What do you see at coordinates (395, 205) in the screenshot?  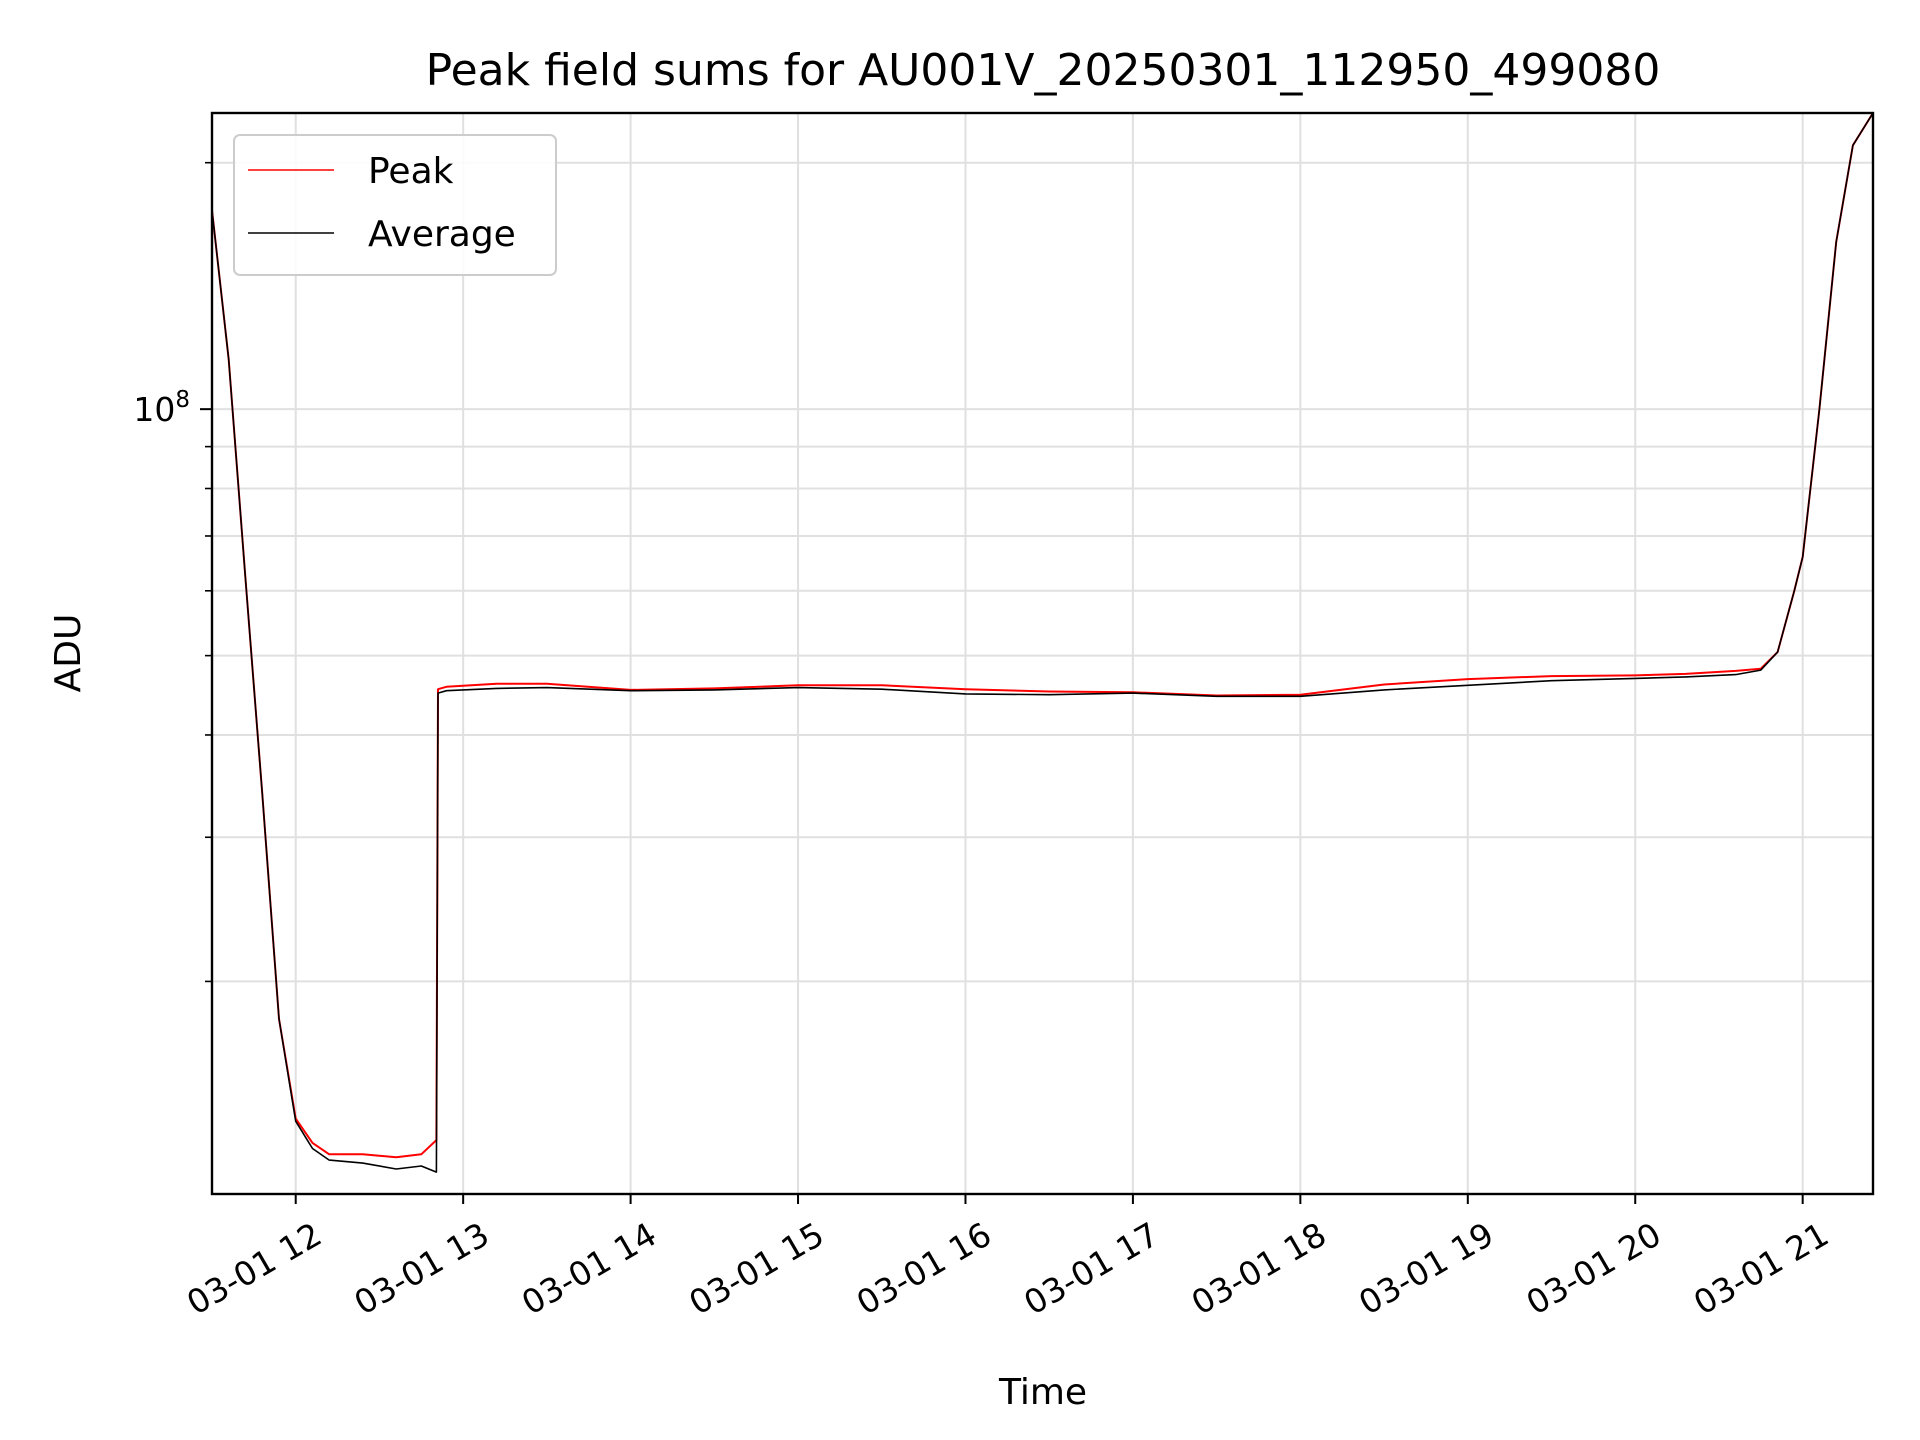 I see `legend: Peak Average` at bounding box center [395, 205].